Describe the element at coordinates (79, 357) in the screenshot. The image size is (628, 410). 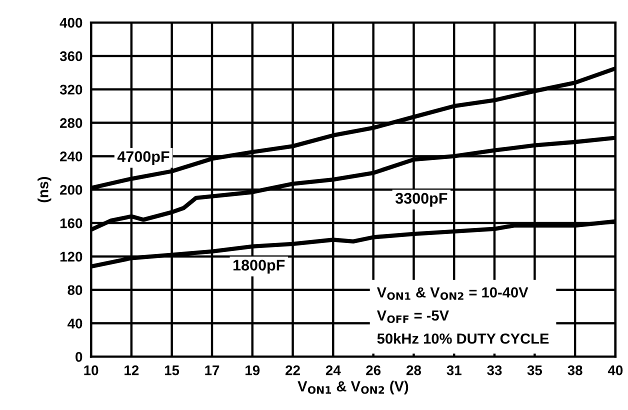
I see `y-tick-label: 0` at that location.